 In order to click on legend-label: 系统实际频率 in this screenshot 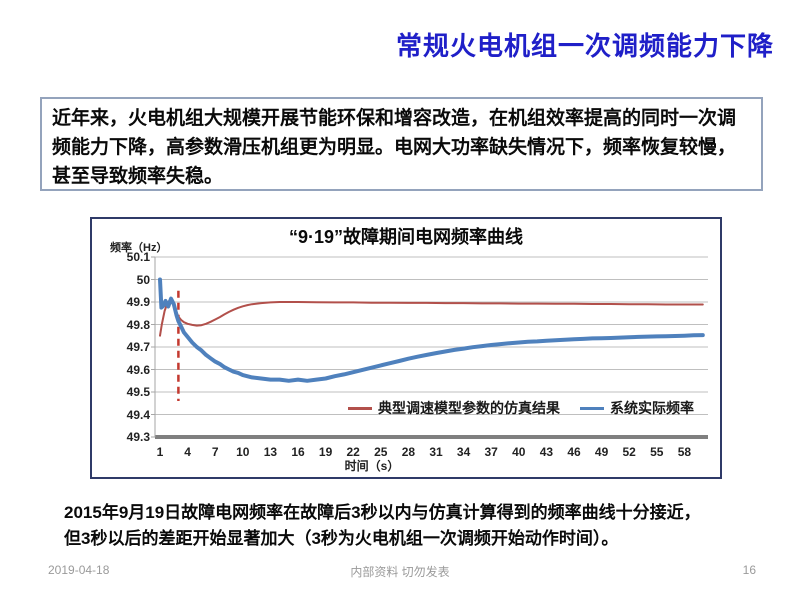, I will do `click(652, 408)`.